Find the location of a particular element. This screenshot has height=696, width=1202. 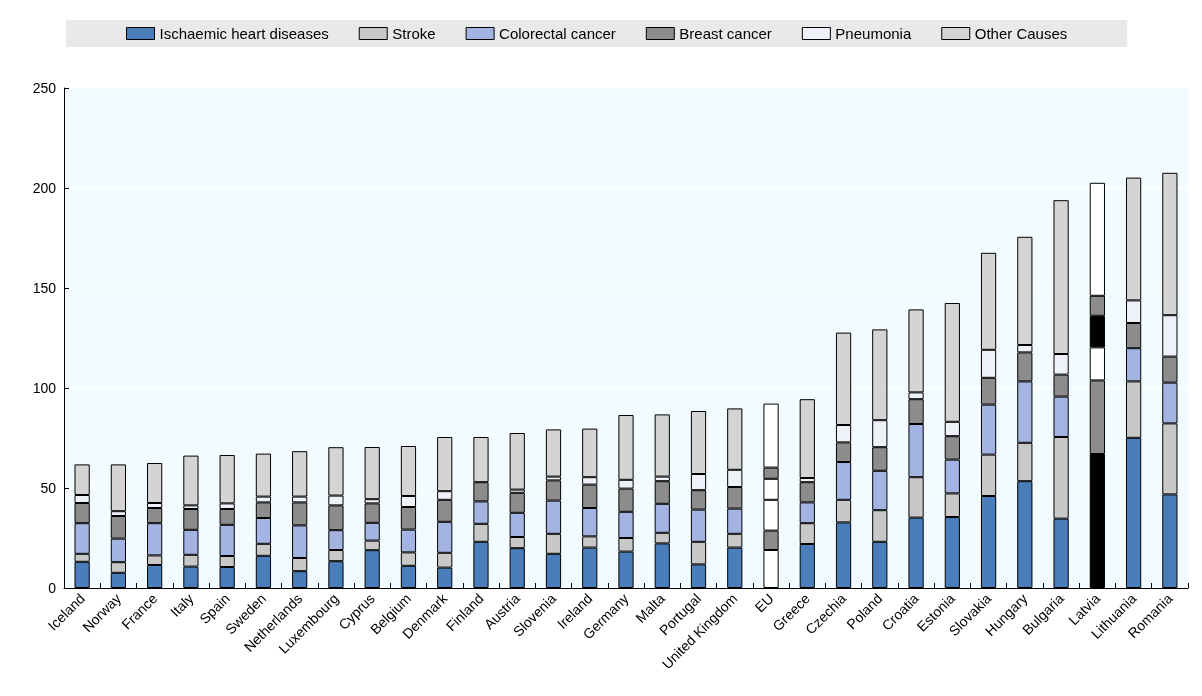

legend-label: Breast cancer is located at coordinates (725, 33).